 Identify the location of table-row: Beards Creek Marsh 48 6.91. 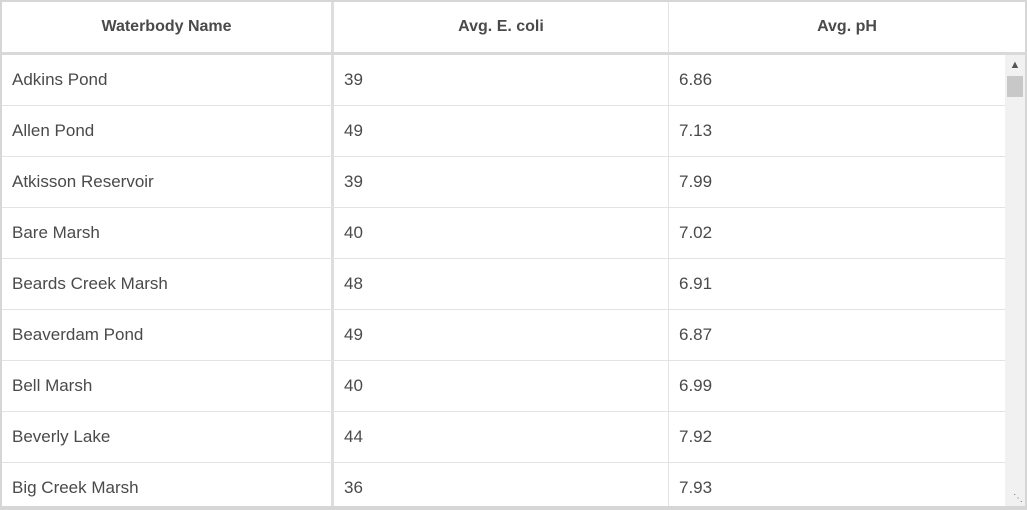
(503, 284).